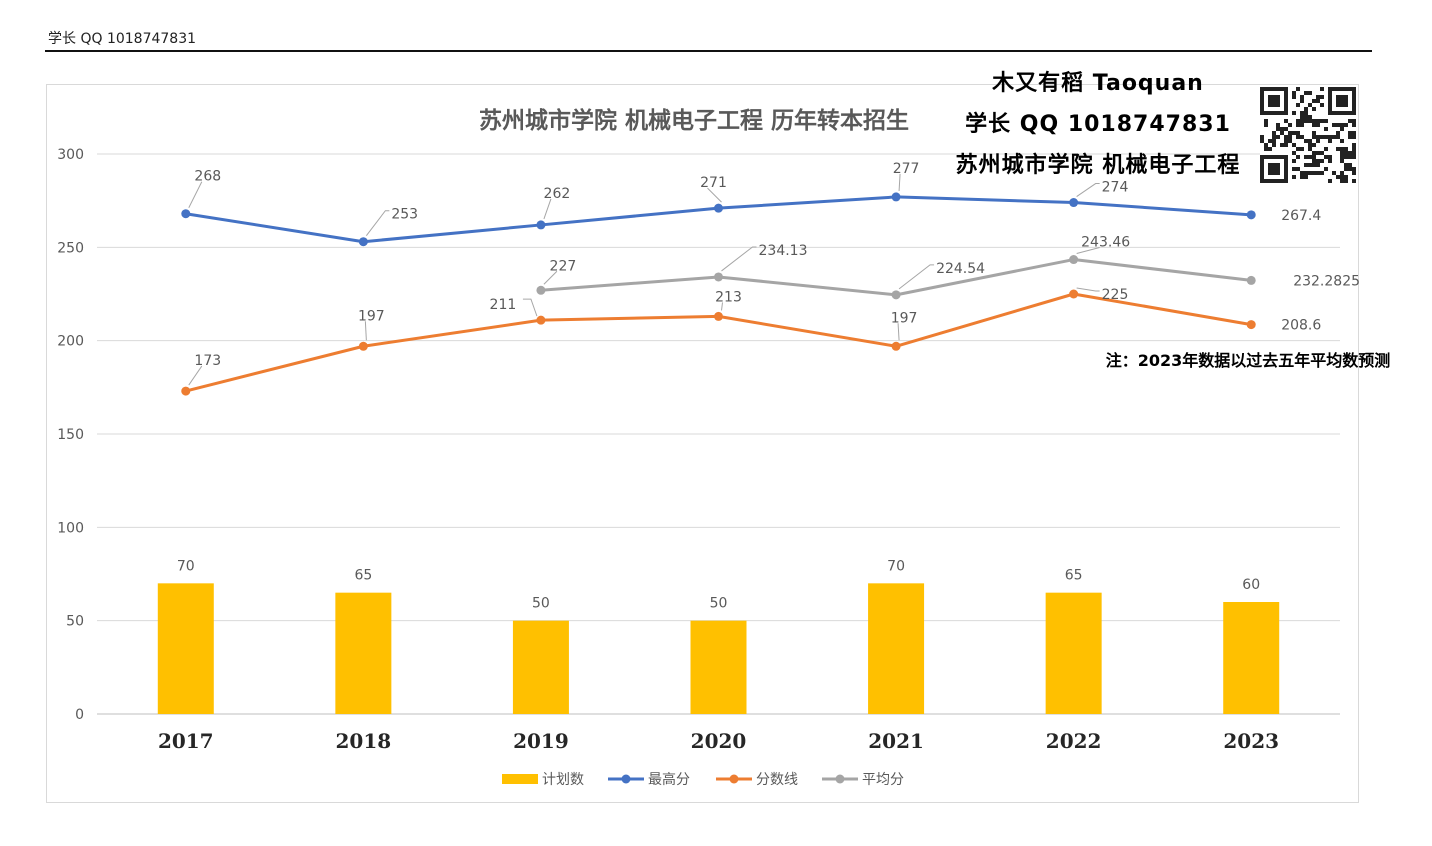  I want to click on x-tick-label: 2021, so click(896, 741).